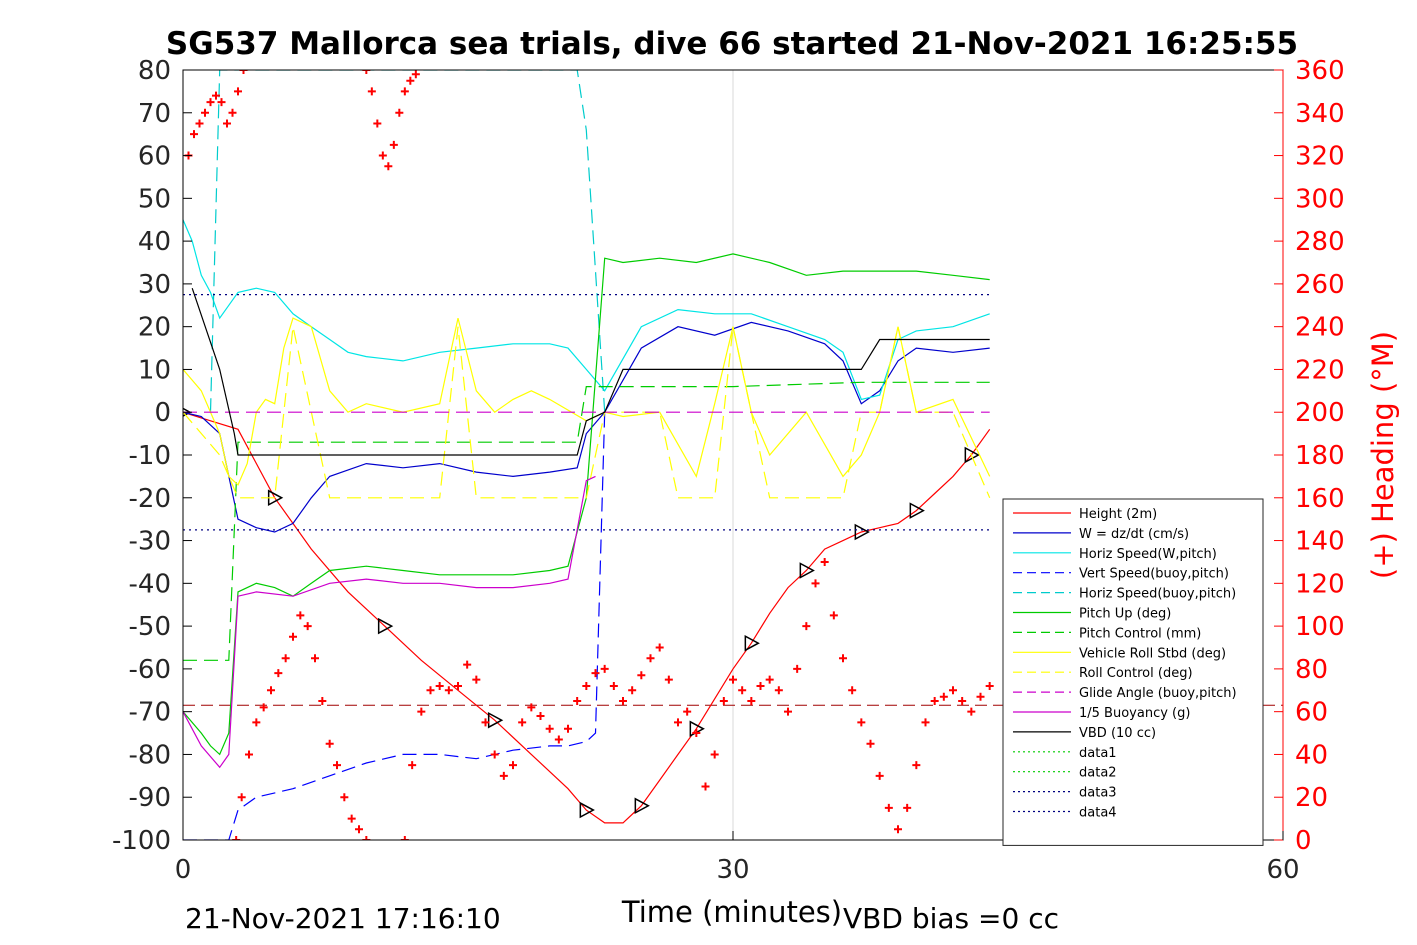 The width and height of the screenshot is (1417, 945). What do you see at coordinates (590, 372) in the screenshot?
I see `series-line-vbd-10-cc-` at bounding box center [590, 372].